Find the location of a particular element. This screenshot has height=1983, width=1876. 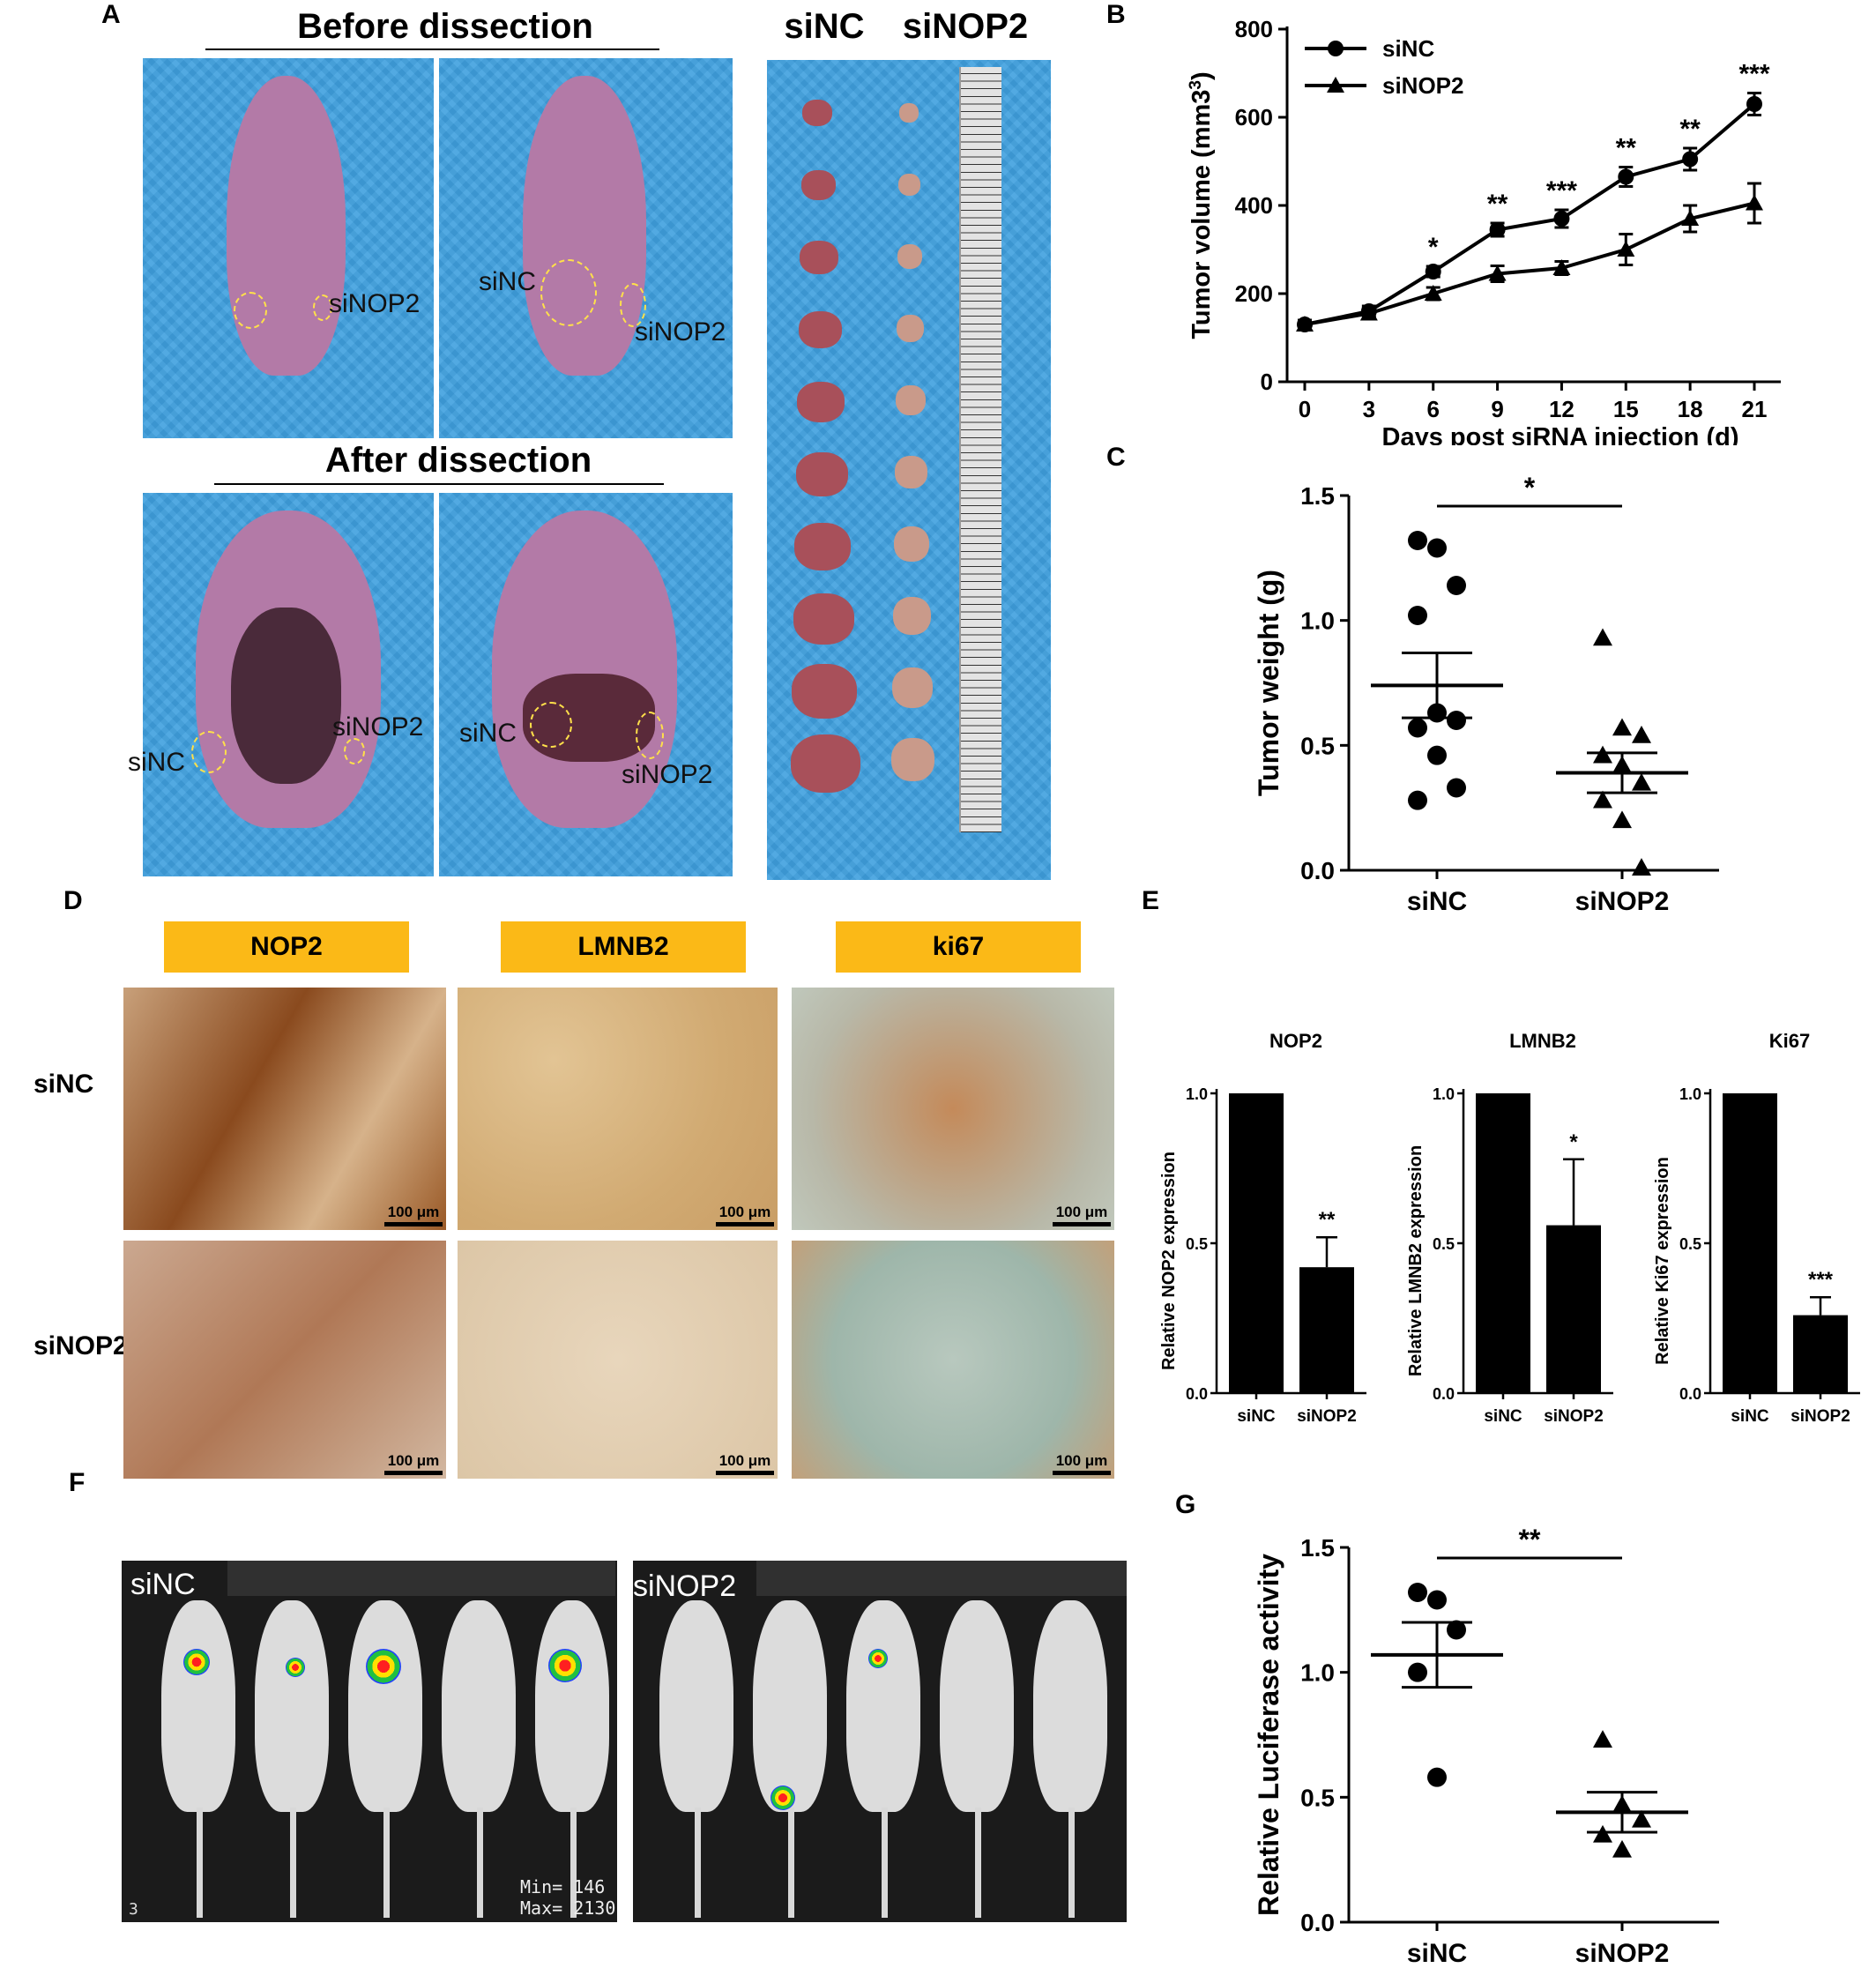

panel-b-label: B is located at coordinates (1116, 15).